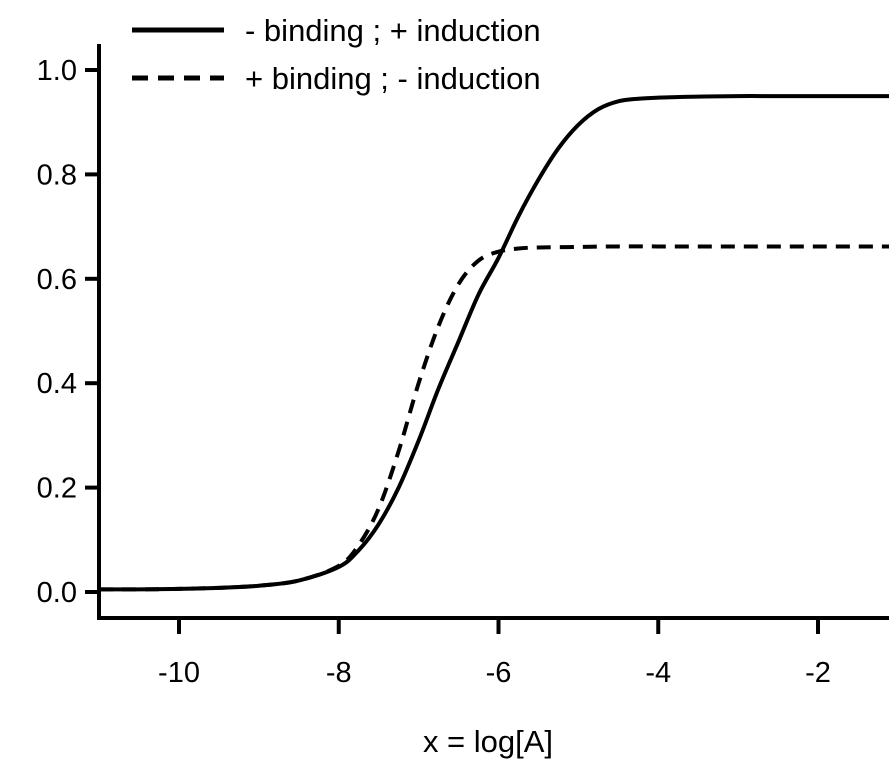 This screenshot has width=889, height=765. Describe the element at coordinates (488, 741) in the screenshot. I see `x-axis-title: x = log[A]` at that location.